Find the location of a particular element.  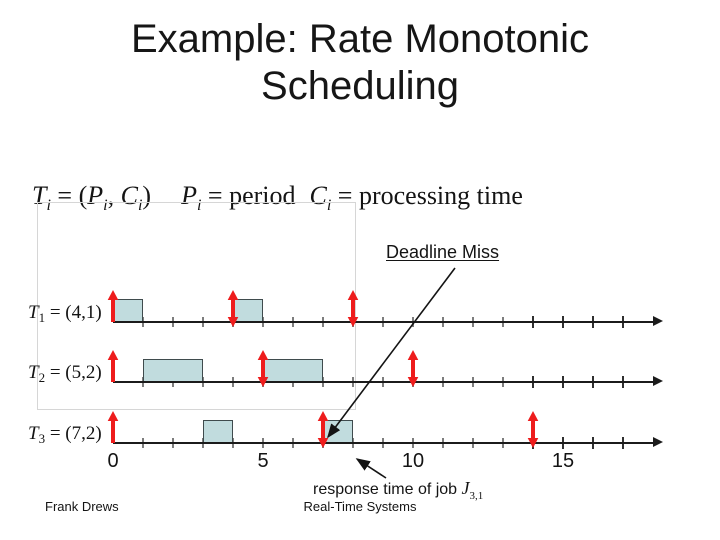

response-time-J-sub: 3,1 is located at coordinates (476, 496).